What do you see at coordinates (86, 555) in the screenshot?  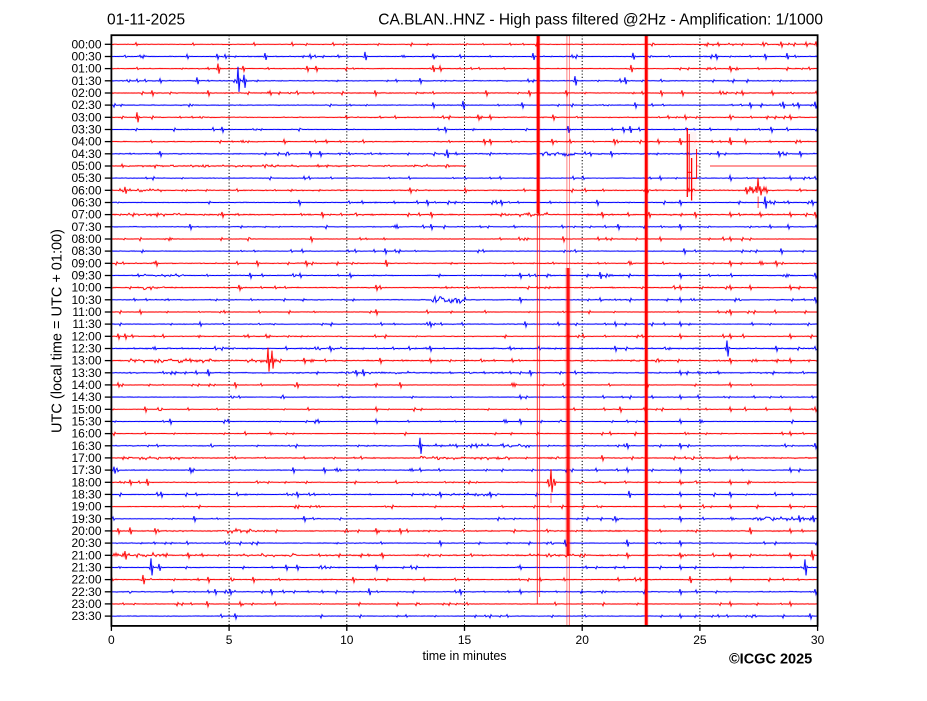 I see `svg-text: 21:00` at bounding box center [86, 555].